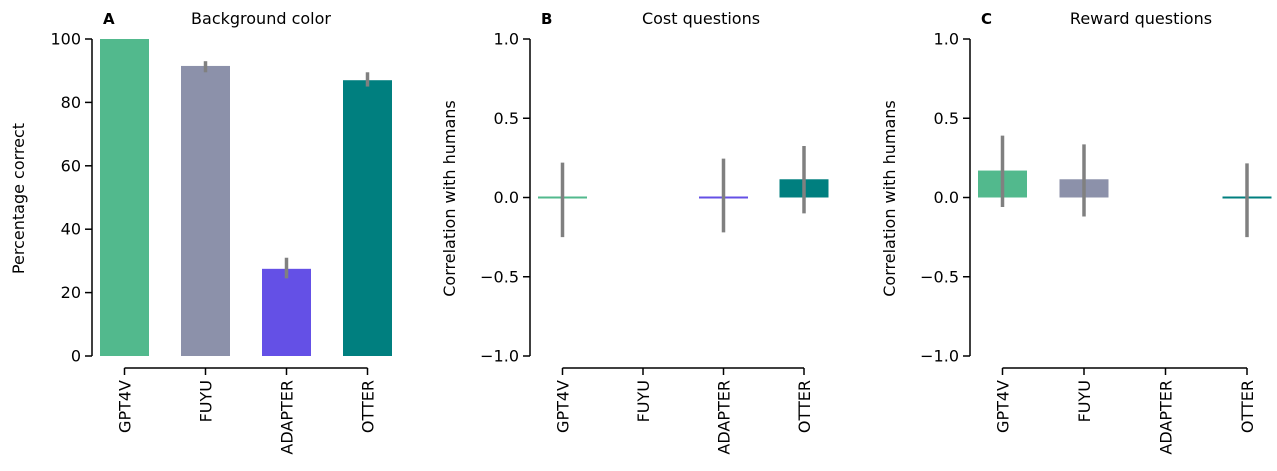 This screenshot has width=1277, height=471. Describe the element at coordinates (286, 312) in the screenshot. I see `bar-adapter` at that location.